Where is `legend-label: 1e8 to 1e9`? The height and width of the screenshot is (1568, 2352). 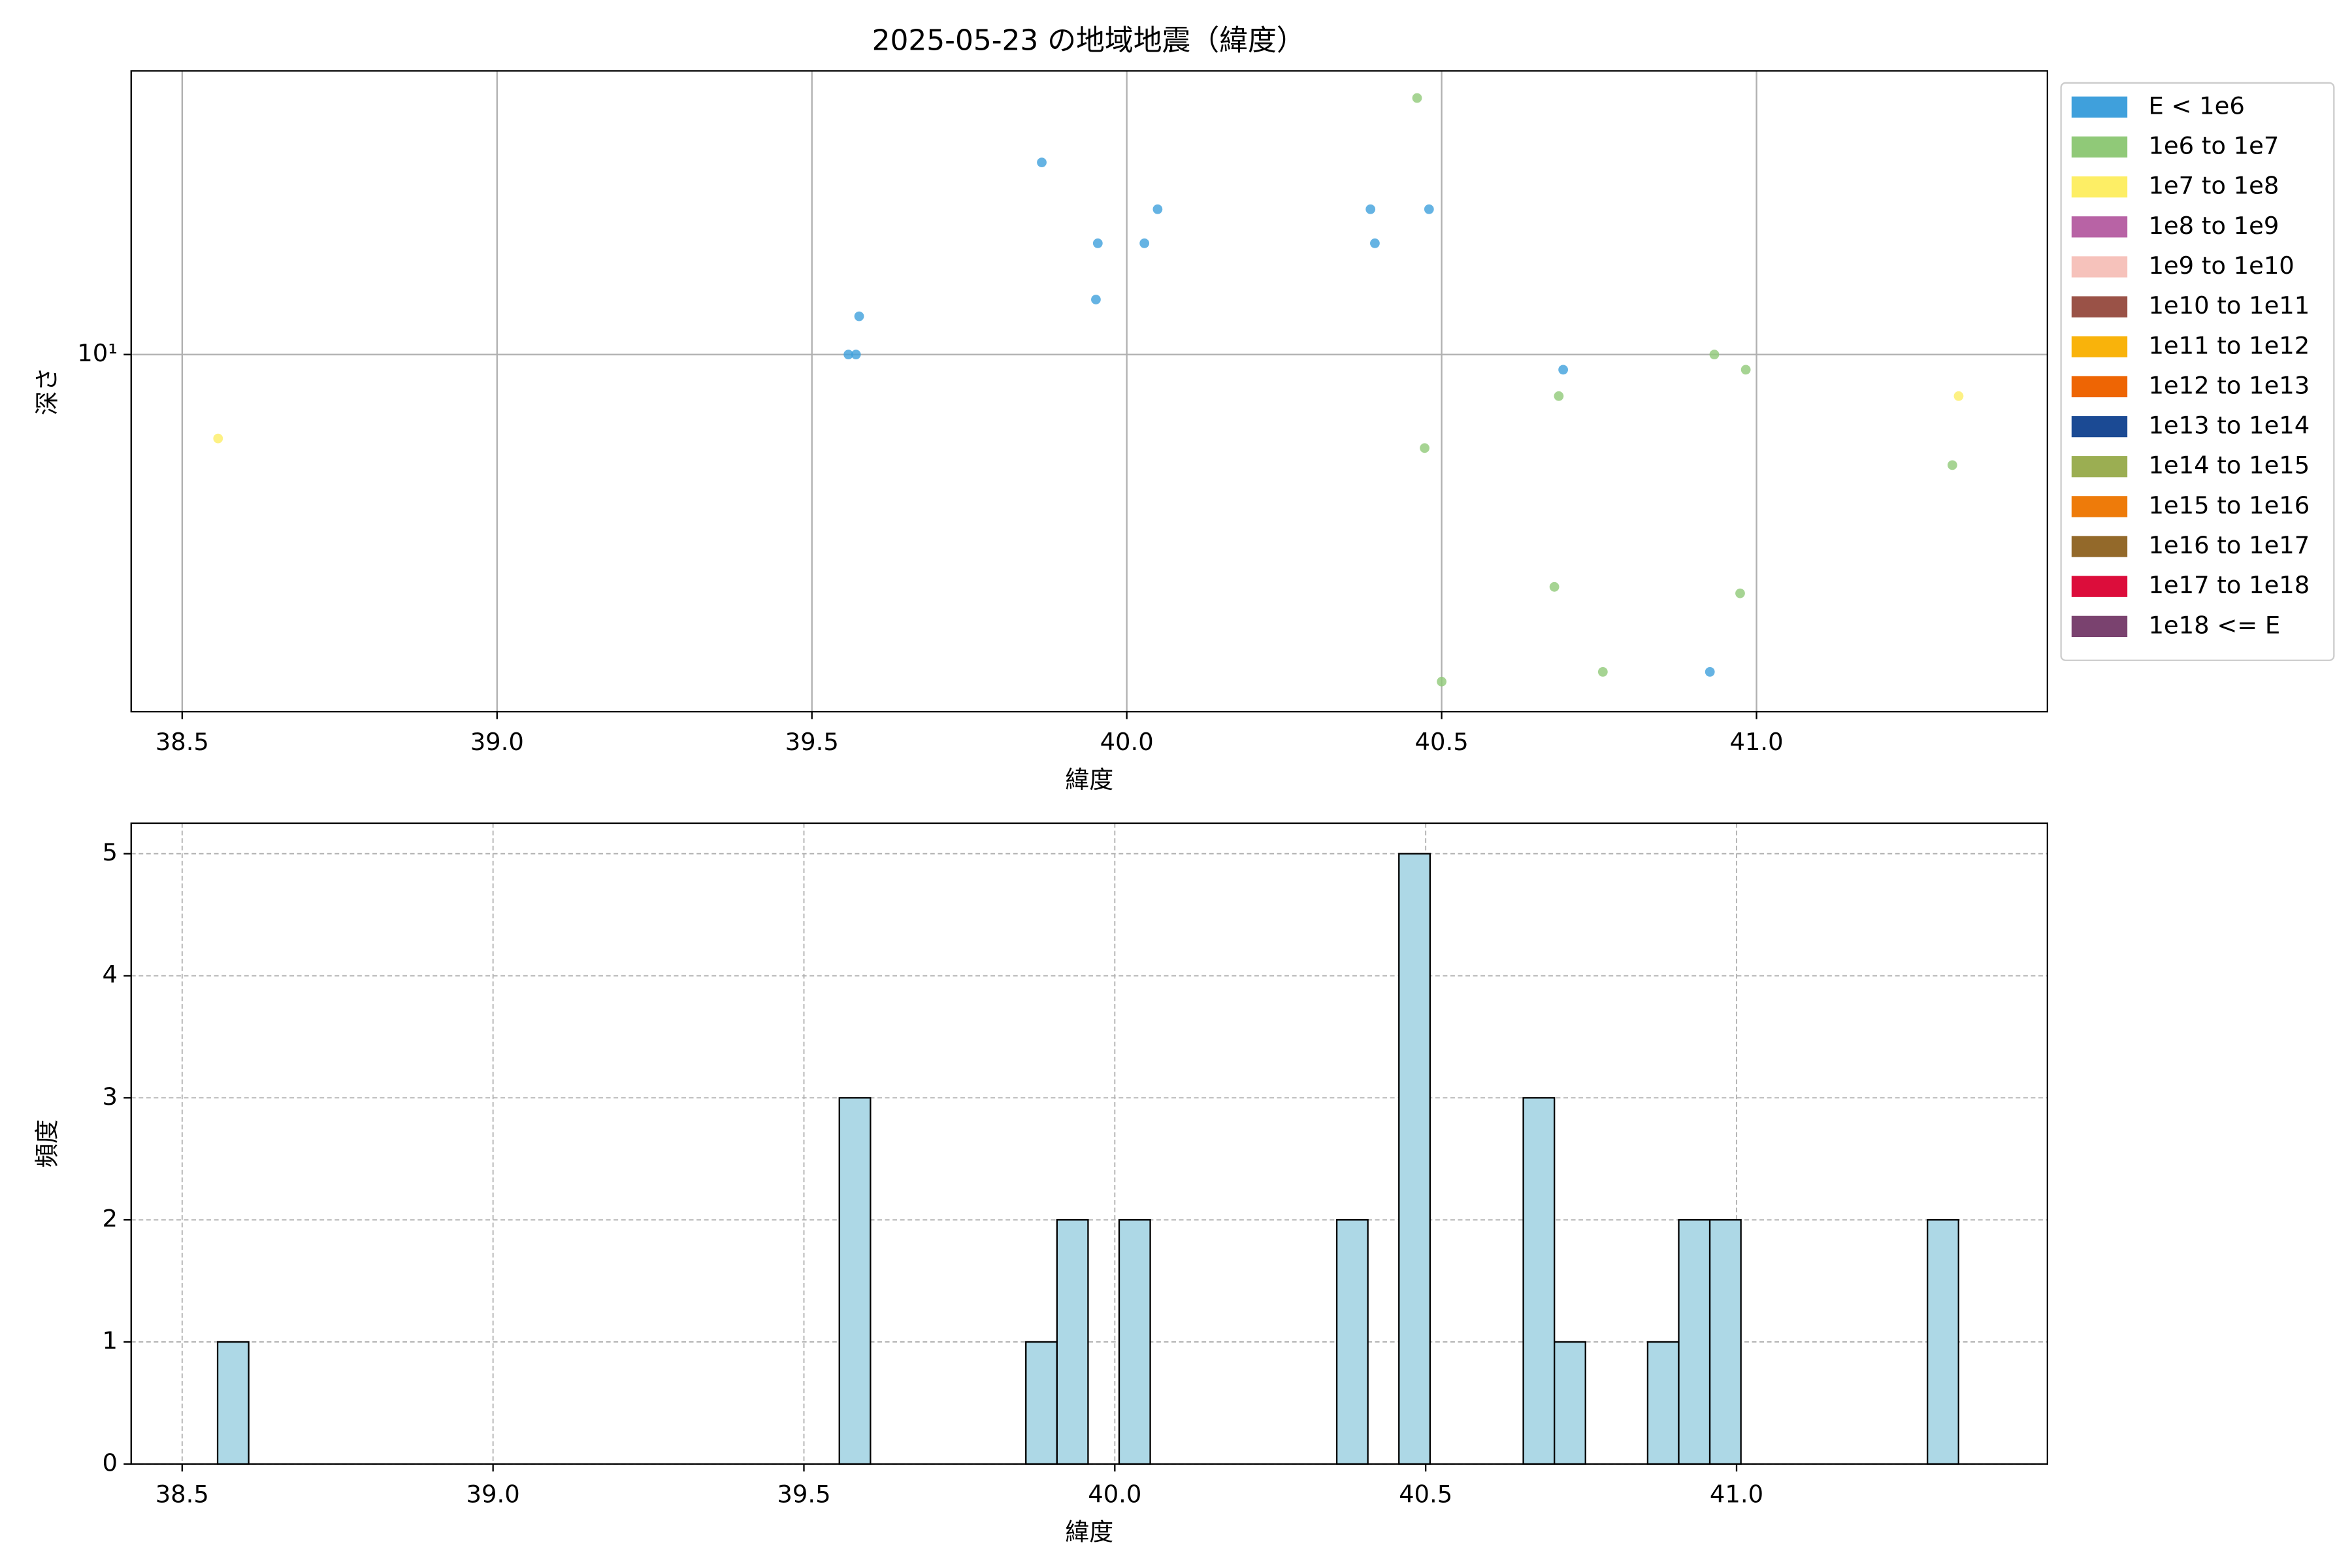
legend-label: 1e8 to 1e9 is located at coordinates (2213, 226).